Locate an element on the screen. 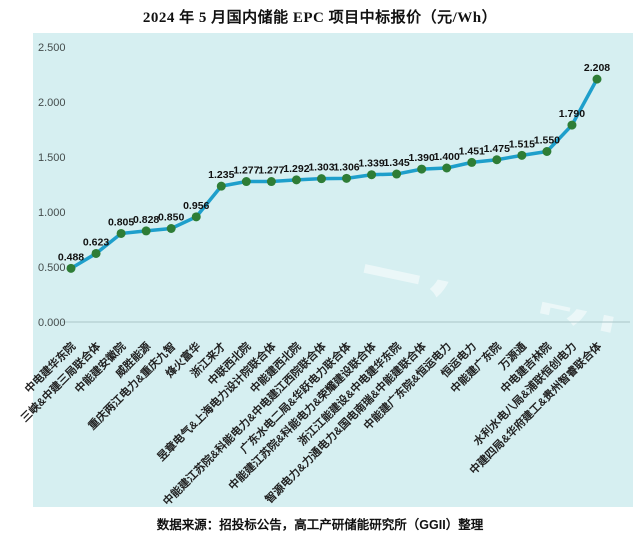 The height and width of the screenshot is (540, 640). y-tick-label: 1.000 is located at coordinates (52, 213).